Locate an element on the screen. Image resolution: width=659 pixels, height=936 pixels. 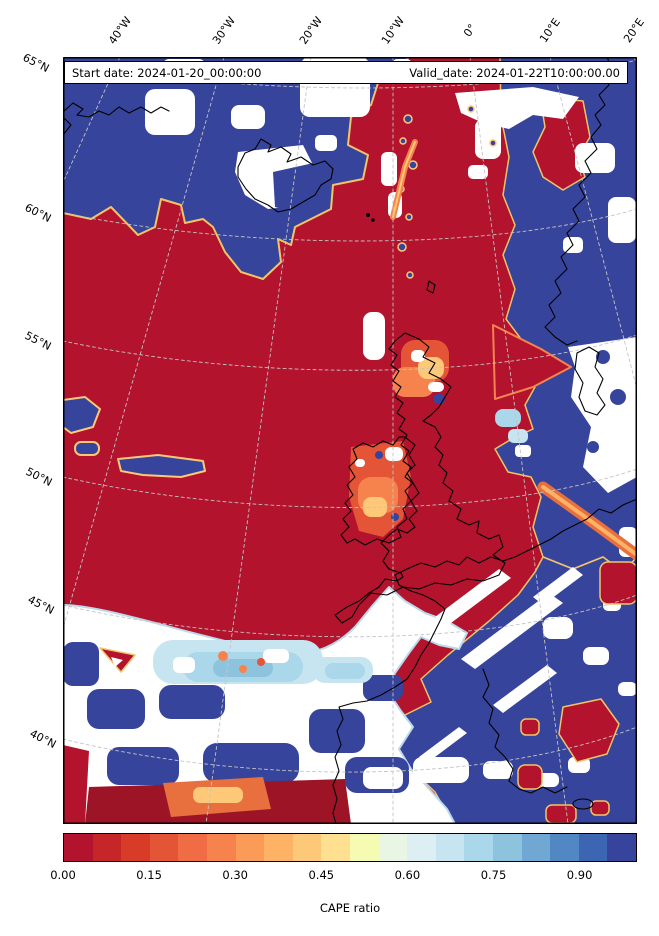
coastline-mallorca is located at coordinates (583, 804).